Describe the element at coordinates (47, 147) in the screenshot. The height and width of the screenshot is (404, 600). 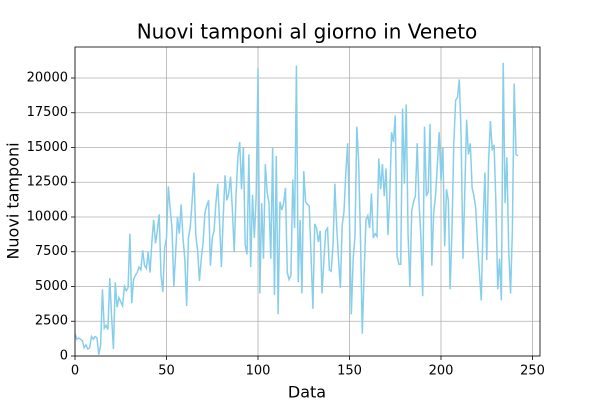
I see `y-tick-label: 15000` at that location.